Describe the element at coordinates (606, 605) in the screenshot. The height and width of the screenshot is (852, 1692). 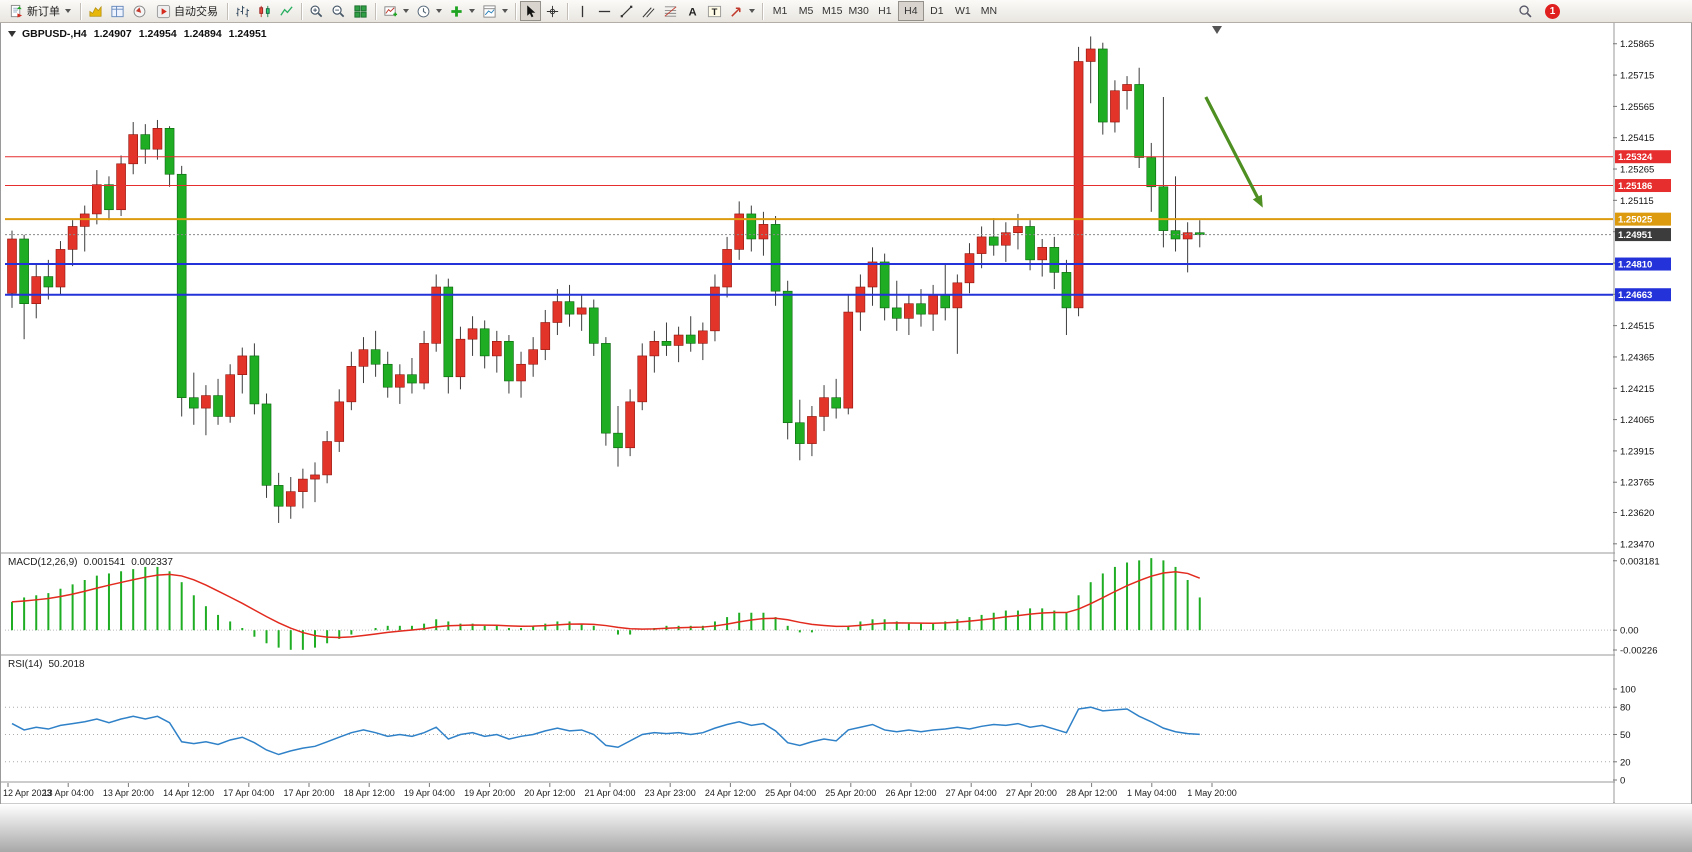
I see `macd-signal-line` at that location.